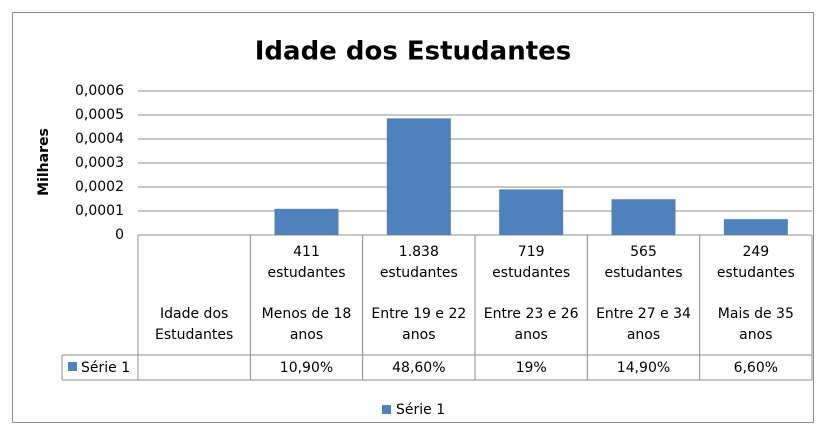  Describe the element at coordinates (307, 324) in the screenshot. I see `category-label: Menos de 18 anos` at that location.